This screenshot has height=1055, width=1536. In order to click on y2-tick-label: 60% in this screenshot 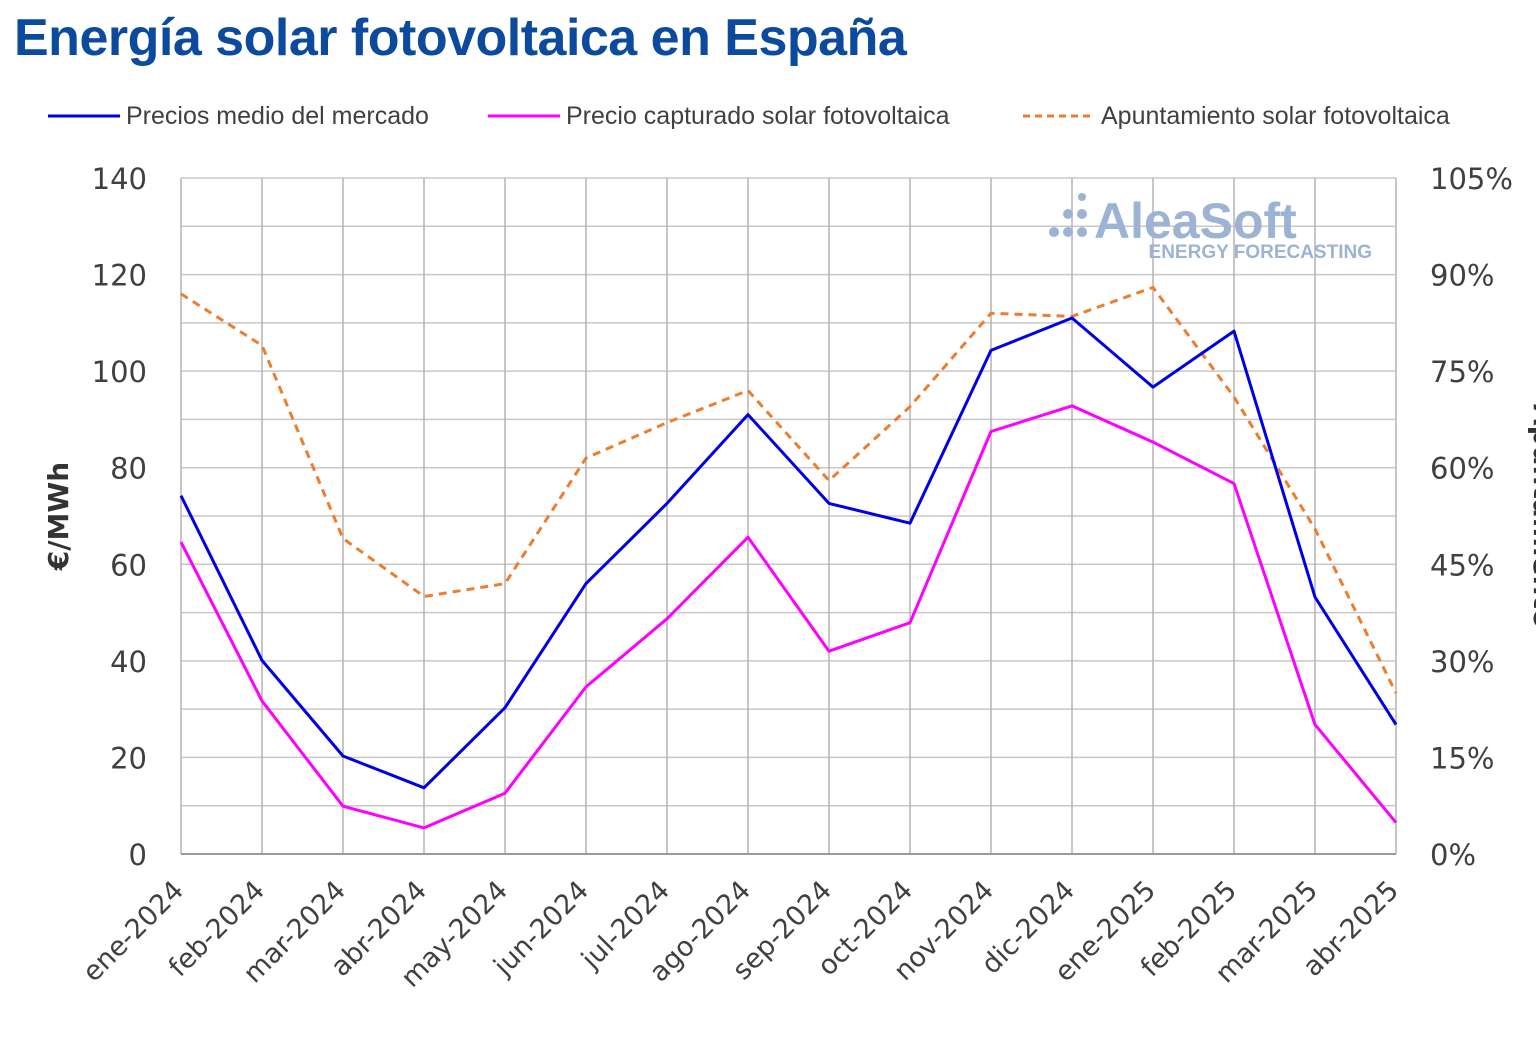, I will do `click(1462, 469)`.